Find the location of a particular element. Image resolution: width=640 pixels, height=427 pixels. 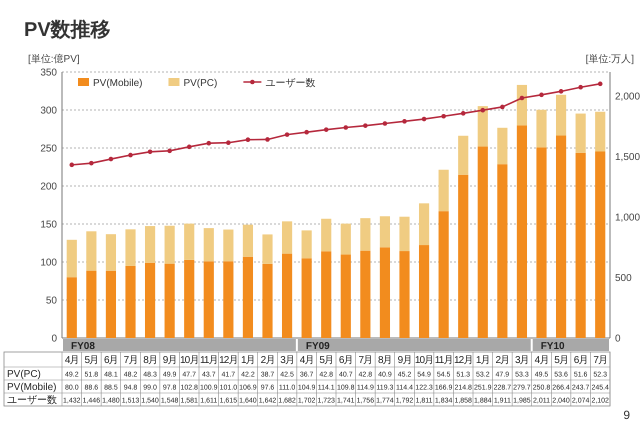

row-label: PV(Mobile) is located at coordinates (31, 387).